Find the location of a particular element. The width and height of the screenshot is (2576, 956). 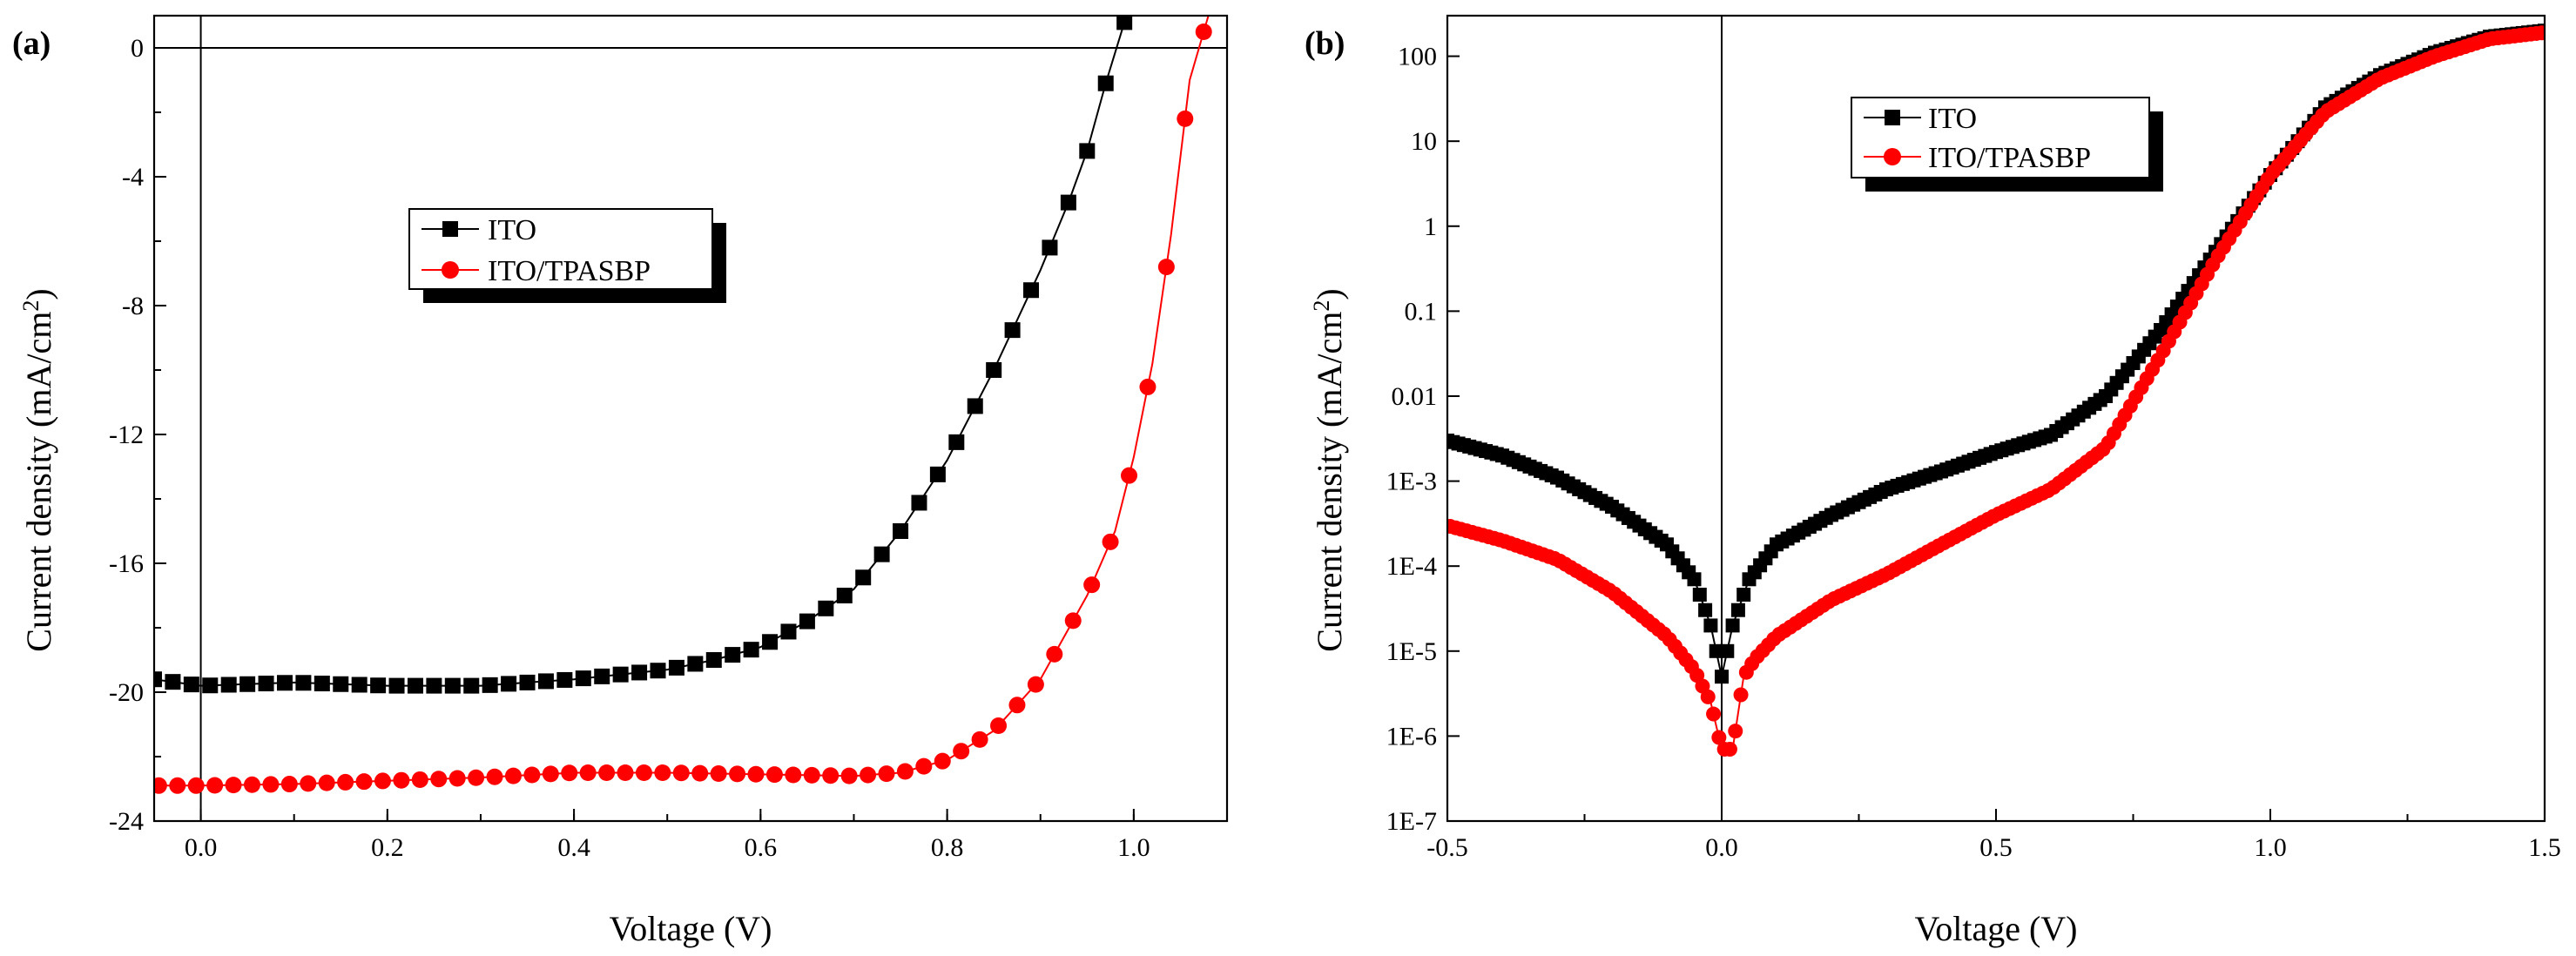

x-tick-label: 0.4 is located at coordinates (573, 847).